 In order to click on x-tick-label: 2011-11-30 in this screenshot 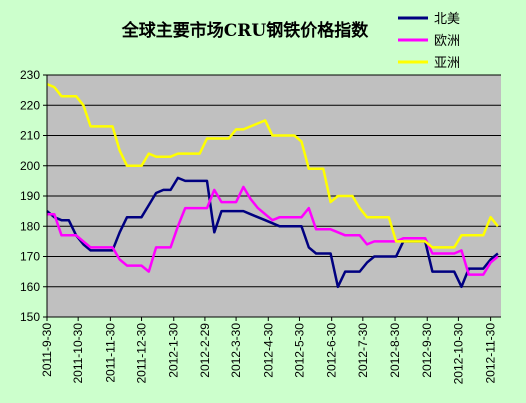, I will do `click(110, 353)`.